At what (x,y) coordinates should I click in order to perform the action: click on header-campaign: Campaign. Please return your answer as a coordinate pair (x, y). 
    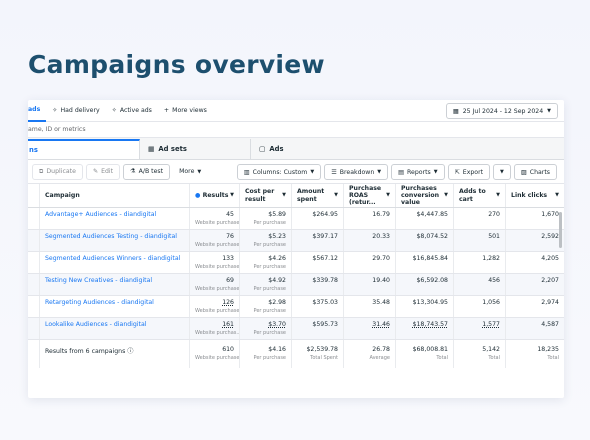
    Looking at the image, I should click on (115, 195).